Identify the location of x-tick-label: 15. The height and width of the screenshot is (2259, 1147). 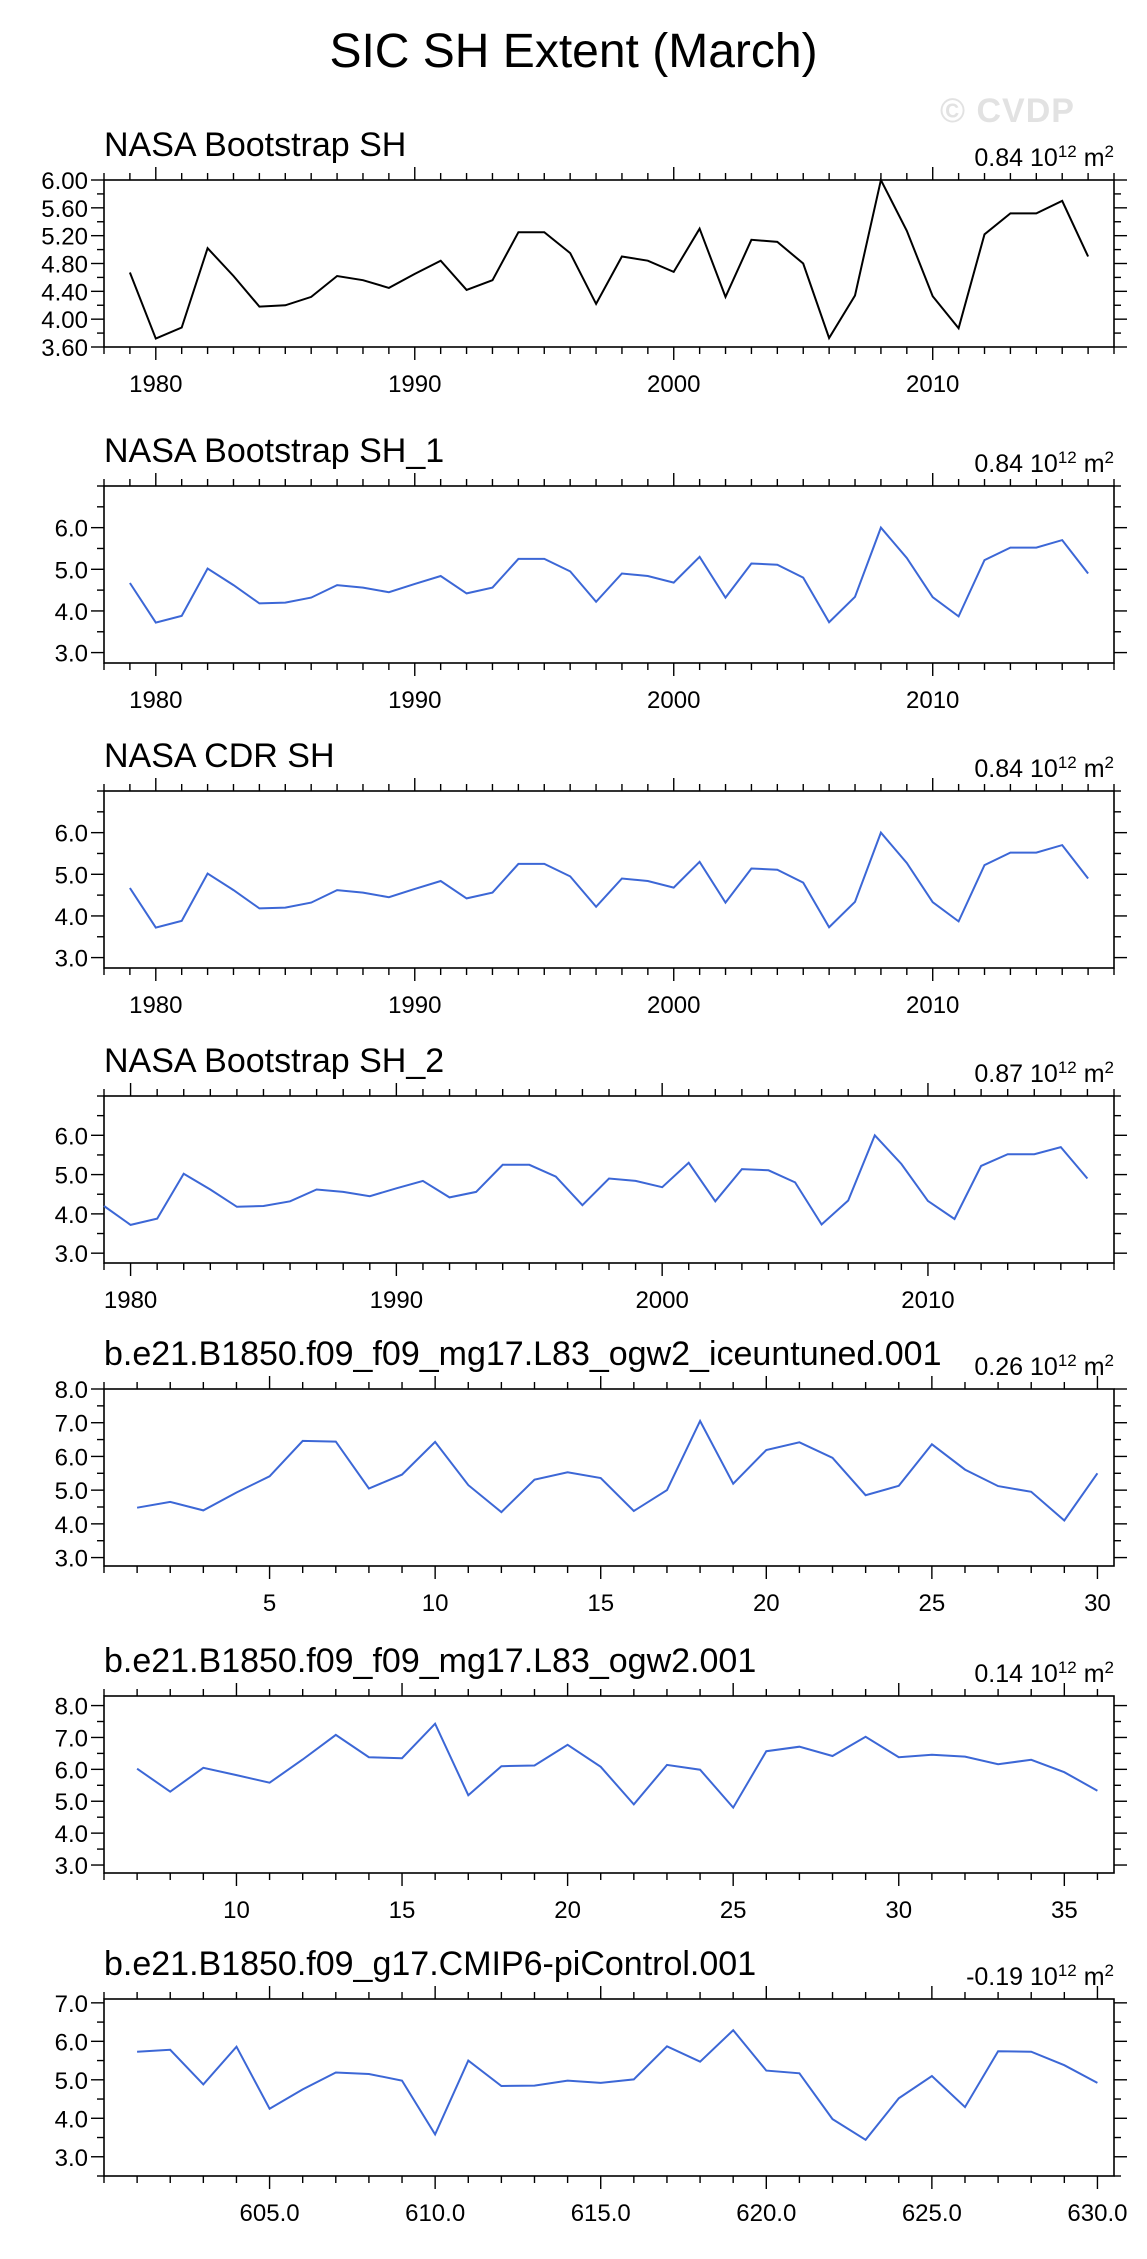
(600, 1603).